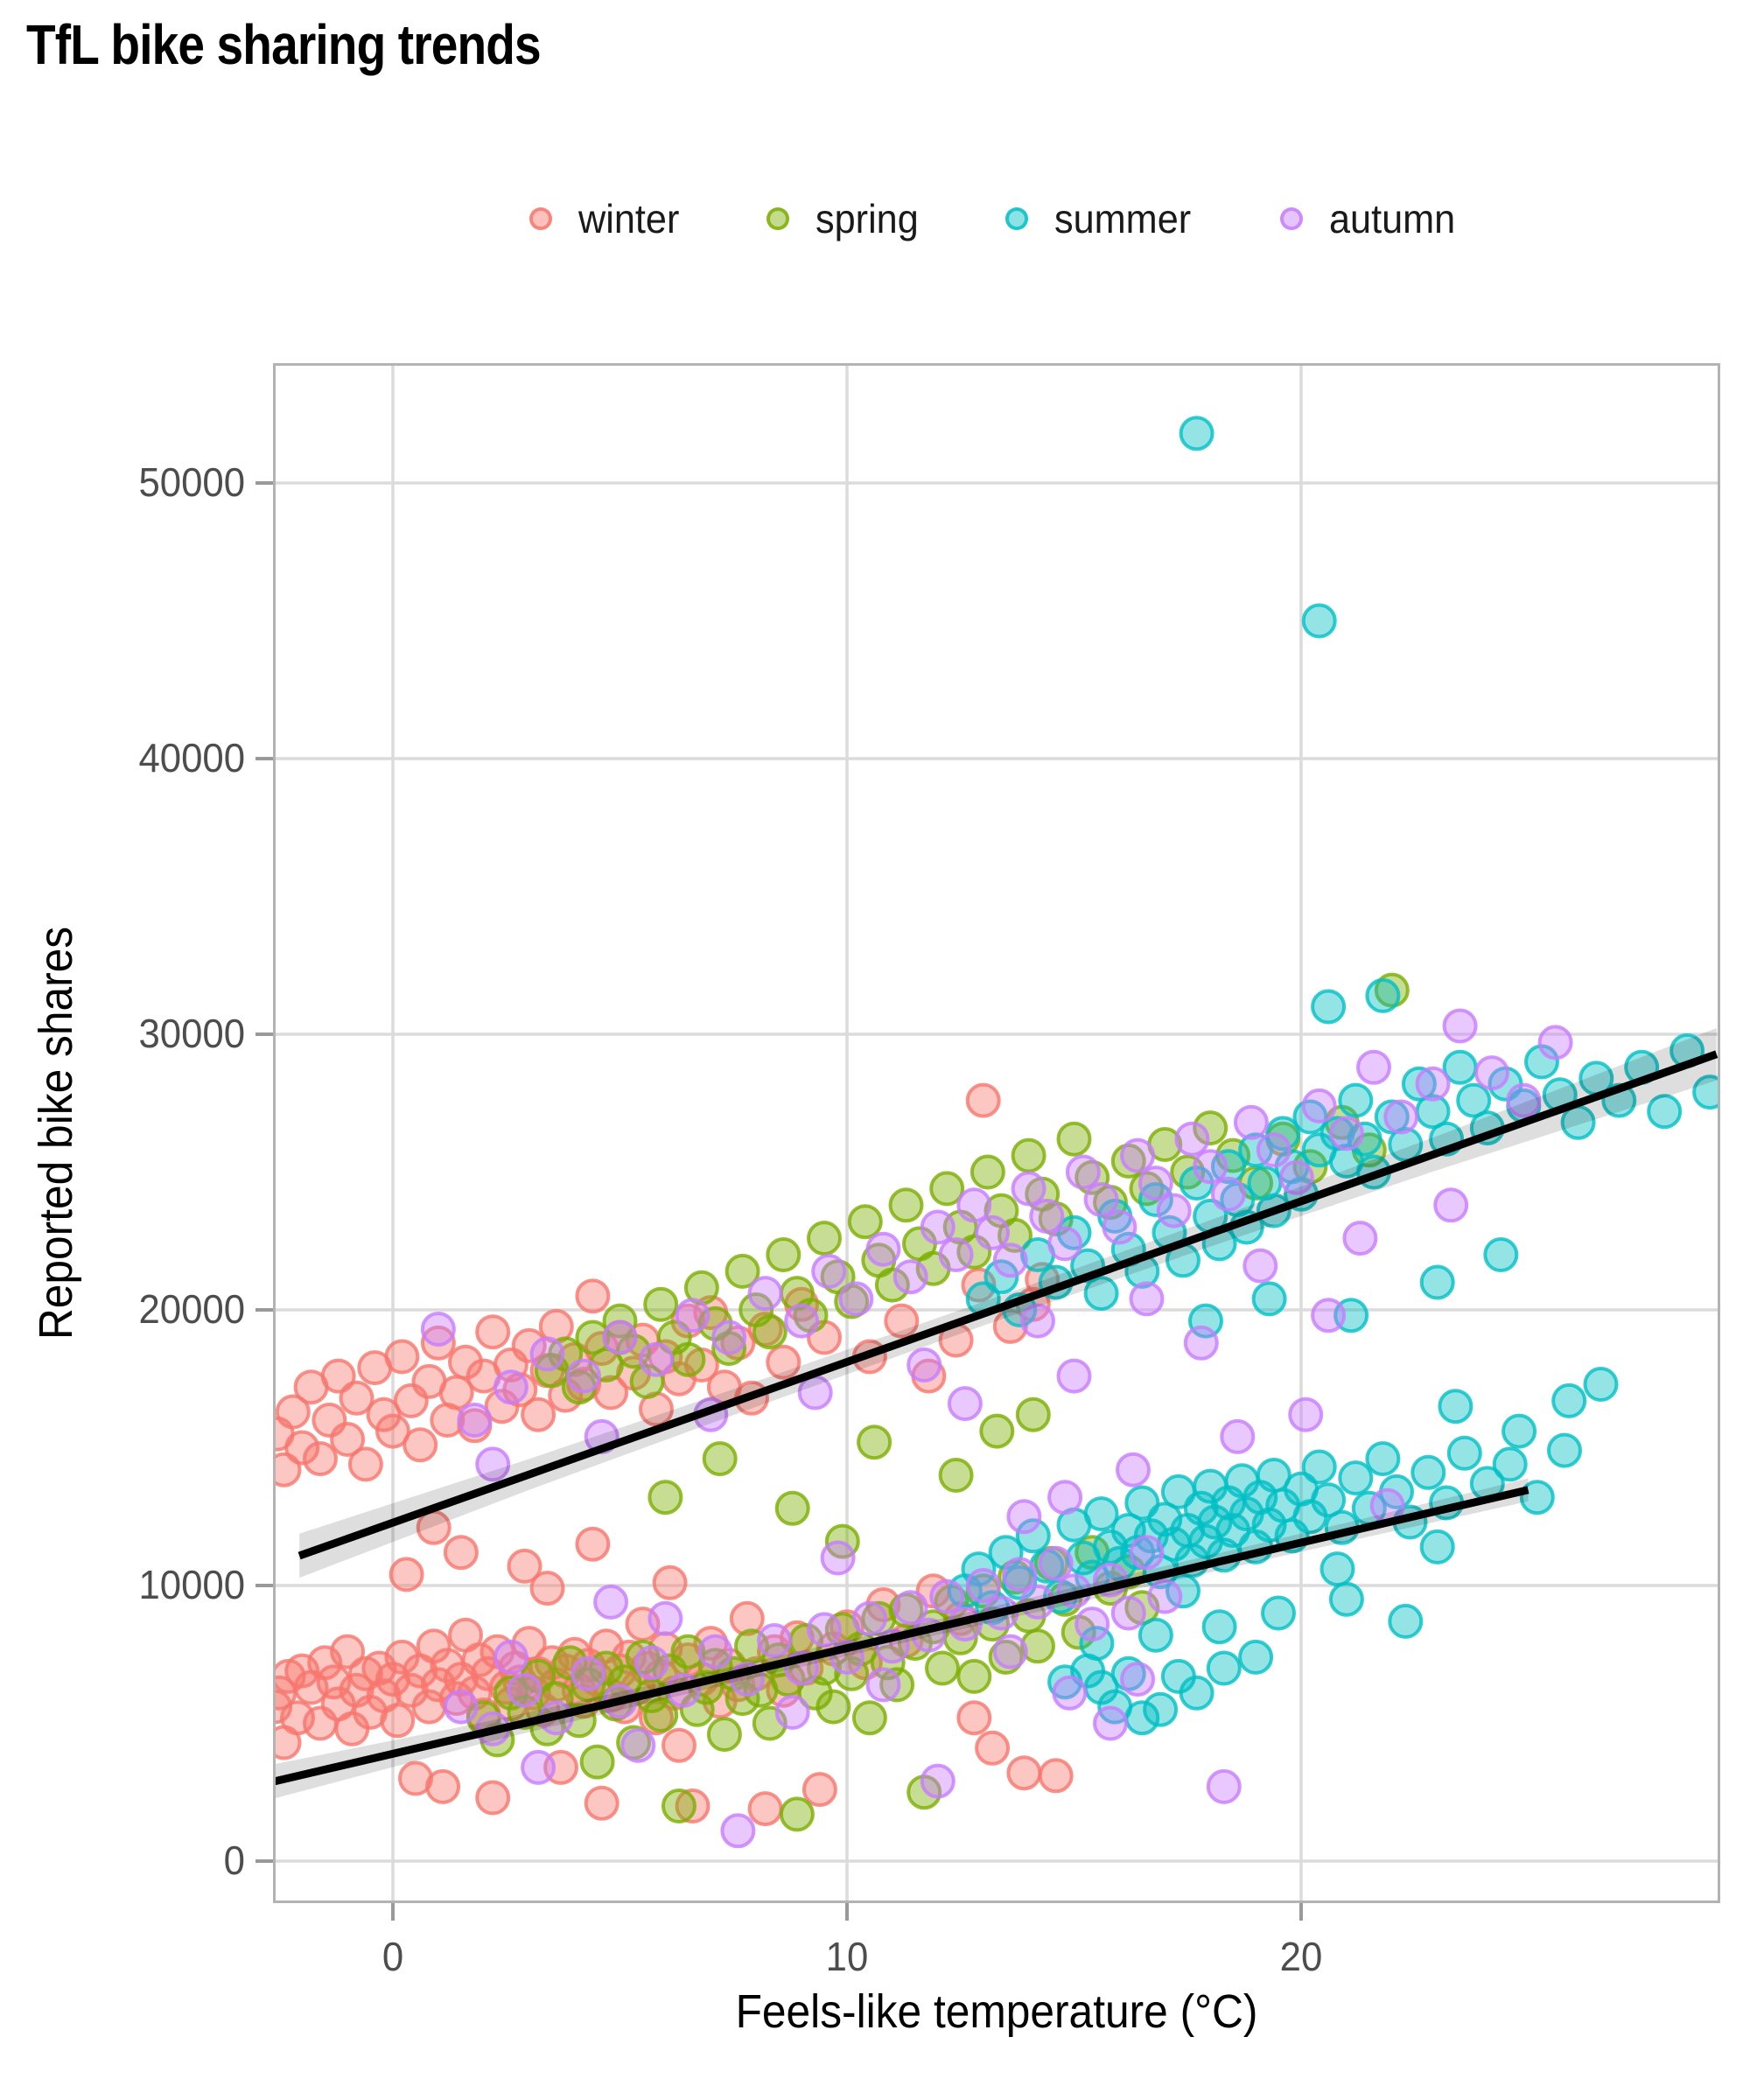 This screenshot has width=1750, height=2100. Describe the element at coordinates (845, 218) in the screenshot. I see `legend-item-spring: spring` at that location.